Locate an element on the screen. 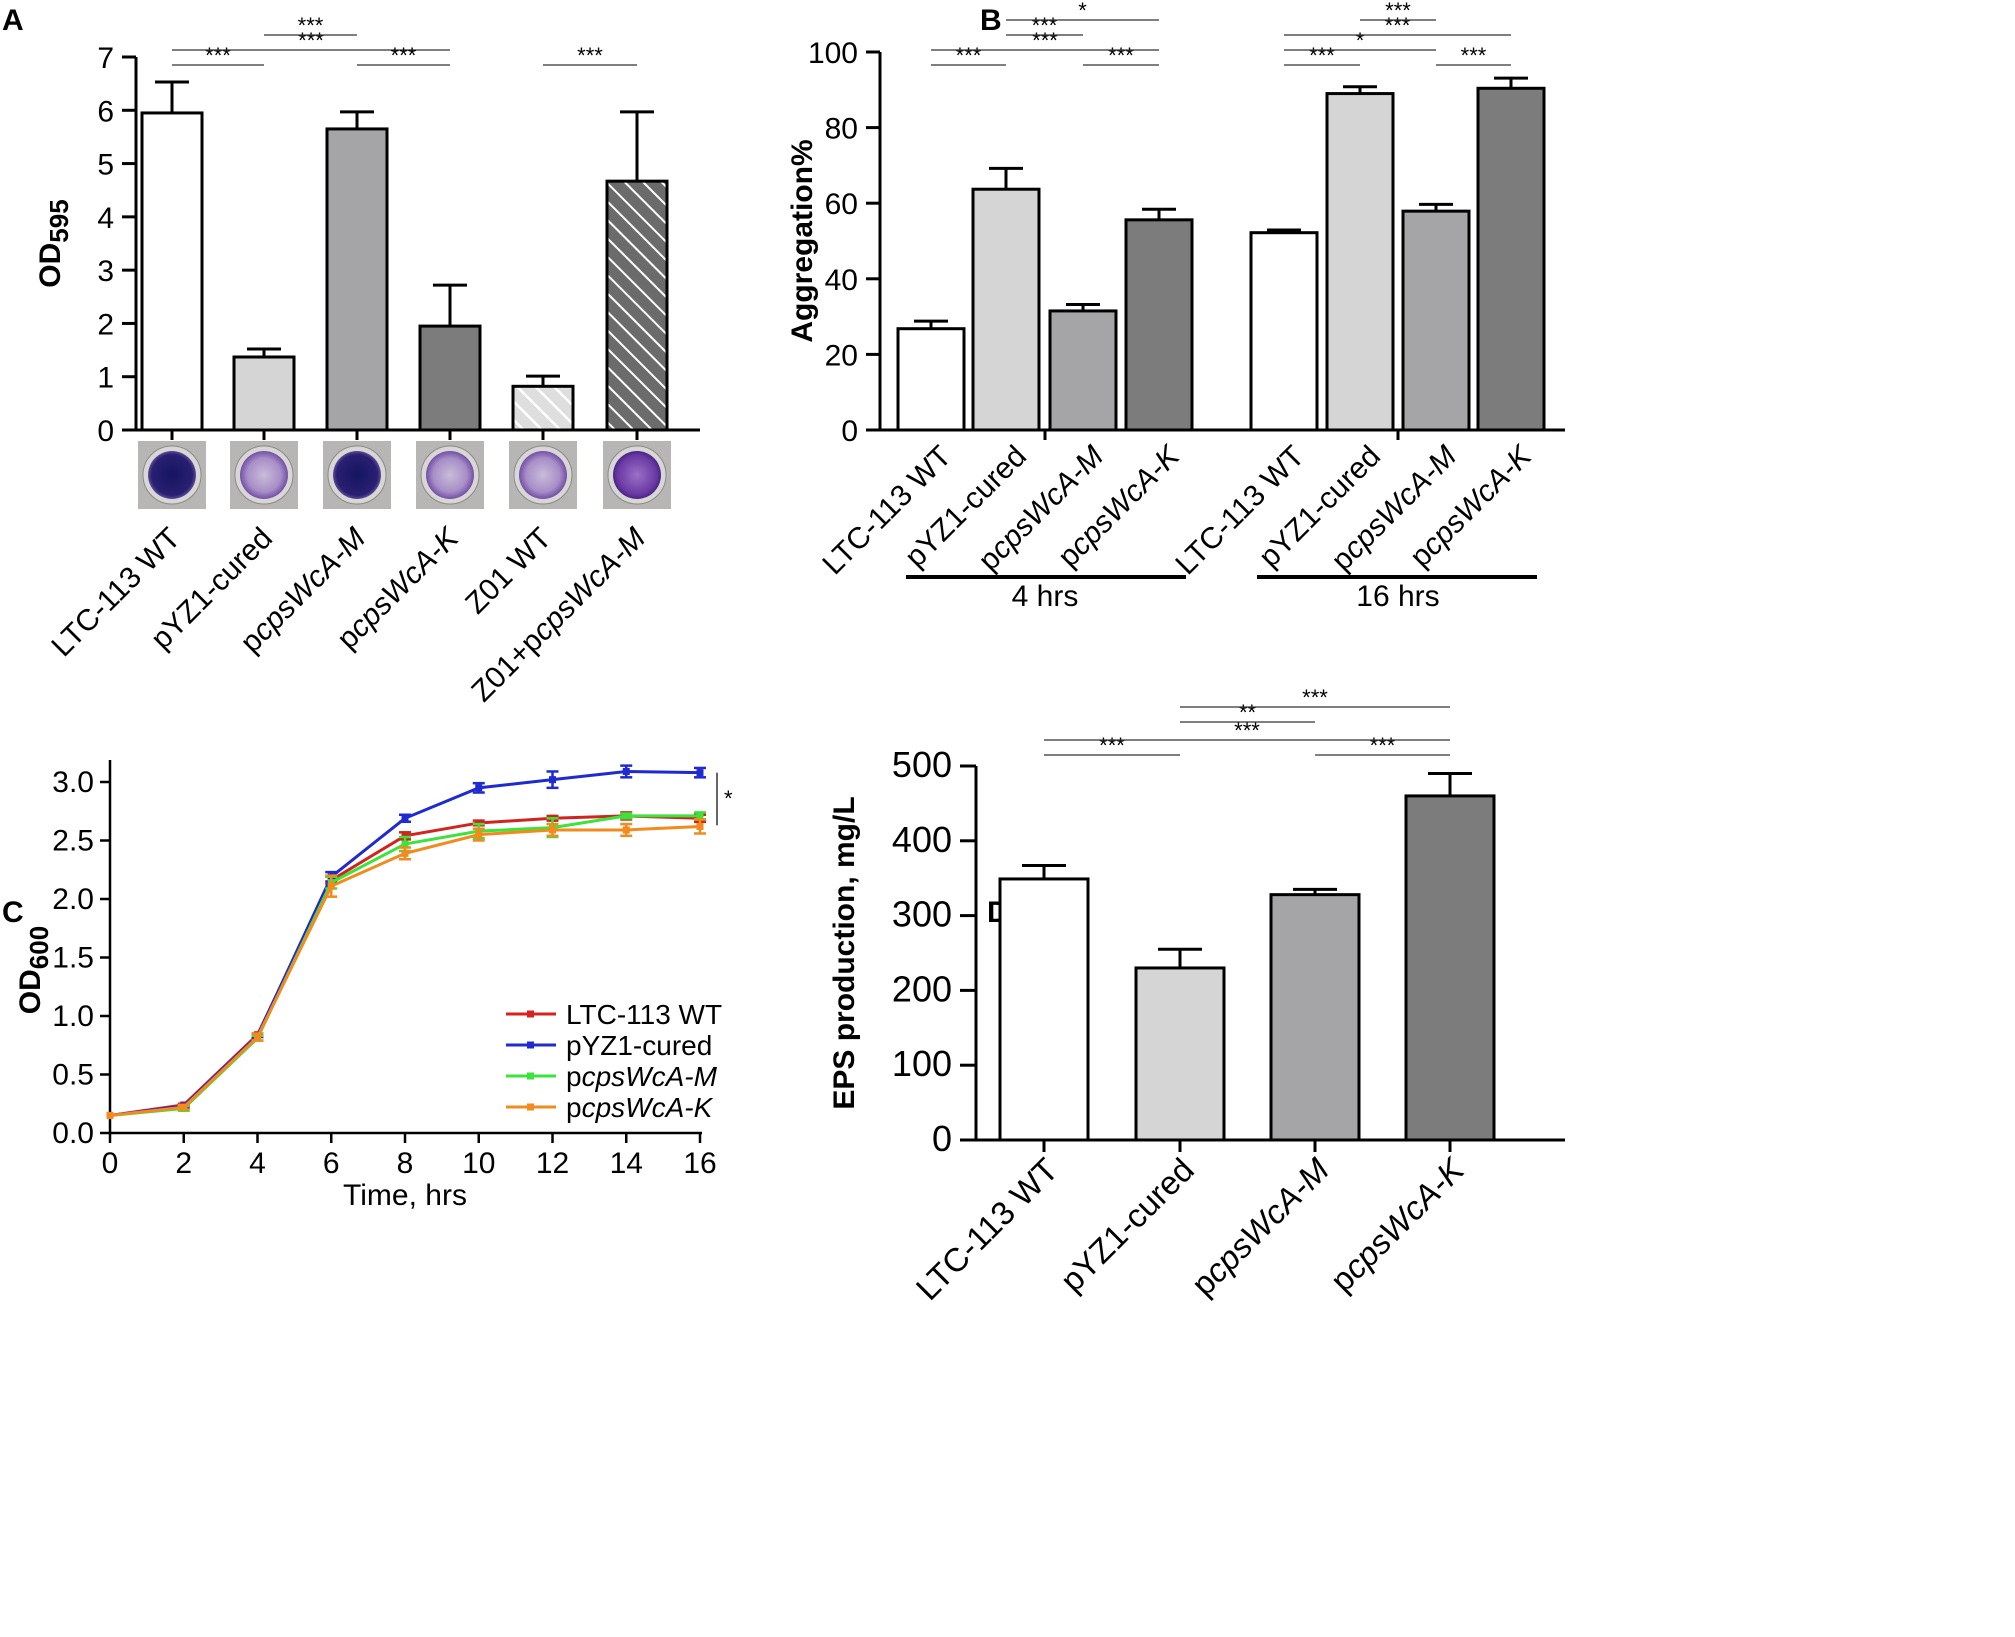 The width and height of the screenshot is (2015, 1637). panel-letter-a: A is located at coordinates (13, 20).